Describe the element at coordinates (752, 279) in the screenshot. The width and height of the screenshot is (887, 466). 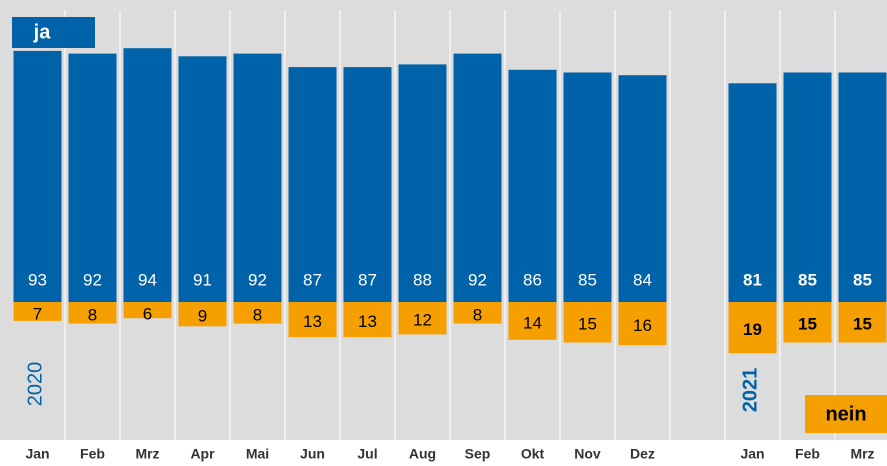
I see `value-label: 81` at that location.